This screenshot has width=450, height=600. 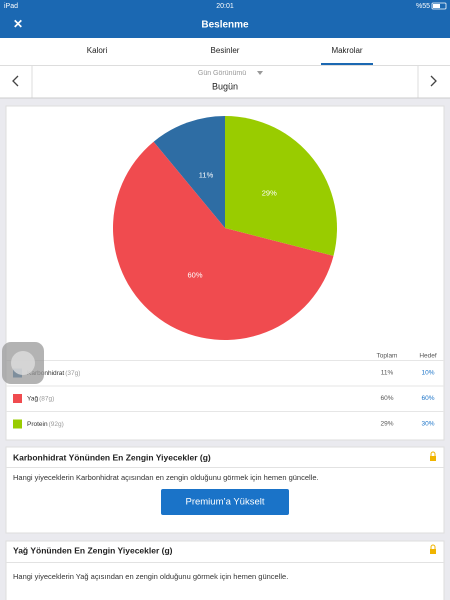 What do you see at coordinates (423, 6) in the screenshot?
I see `battery: %55` at bounding box center [423, 6].